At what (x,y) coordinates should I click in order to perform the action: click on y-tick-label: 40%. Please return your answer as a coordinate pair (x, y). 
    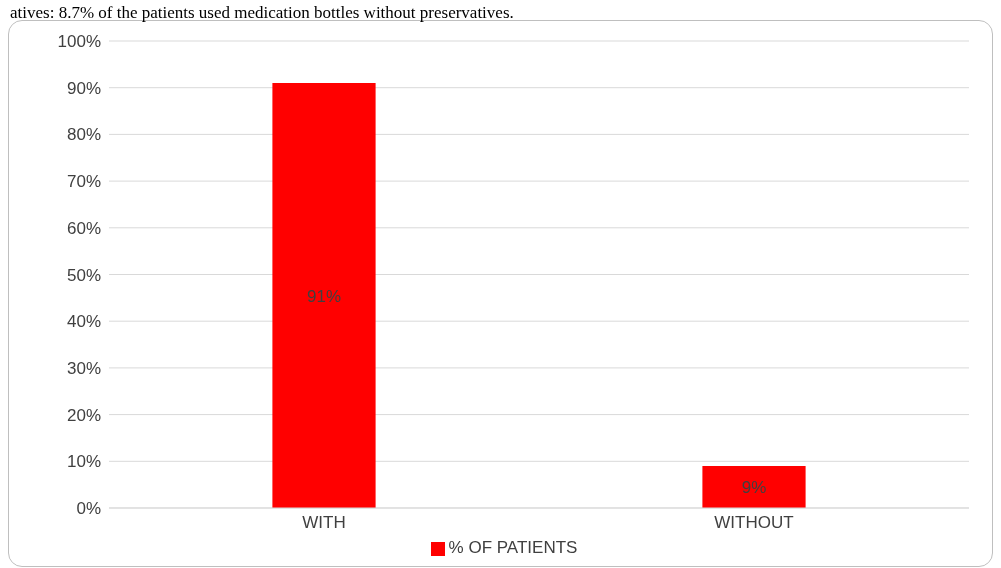
    Looking at the image, I should click on (83, 322).